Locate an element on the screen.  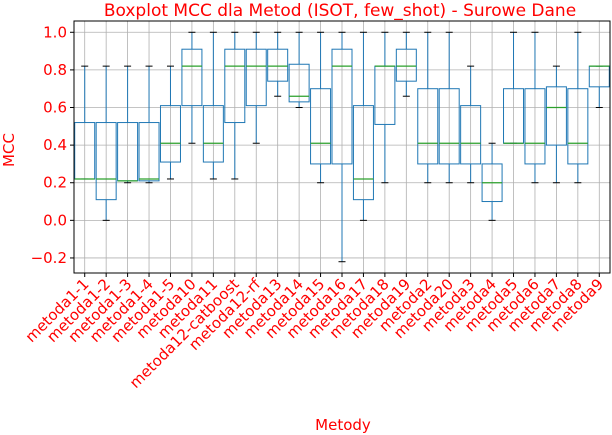
box-metoda12-rf is located at coordinates (256, 87).